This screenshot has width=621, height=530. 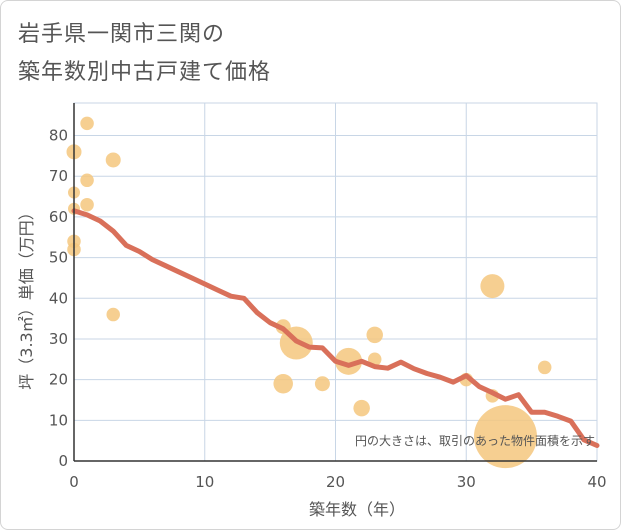 I want to click on chart-title-line-1: 岩手県一関市三関の, so click(x=122, y=34).